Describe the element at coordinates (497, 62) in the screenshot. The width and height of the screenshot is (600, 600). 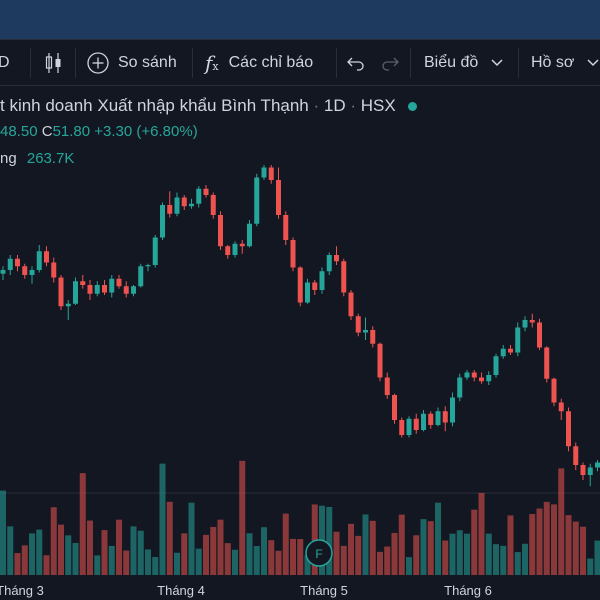
I see `chevron-down-icon` at that location.